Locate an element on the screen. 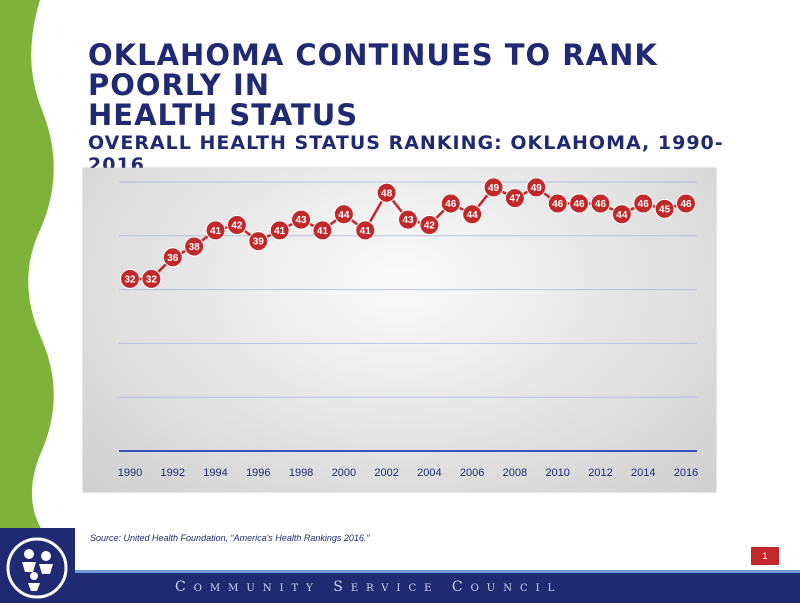 Image resolution: width=800 pixels, height=605 pixels. green-wave-decoration is located at coordinates (27, 265).